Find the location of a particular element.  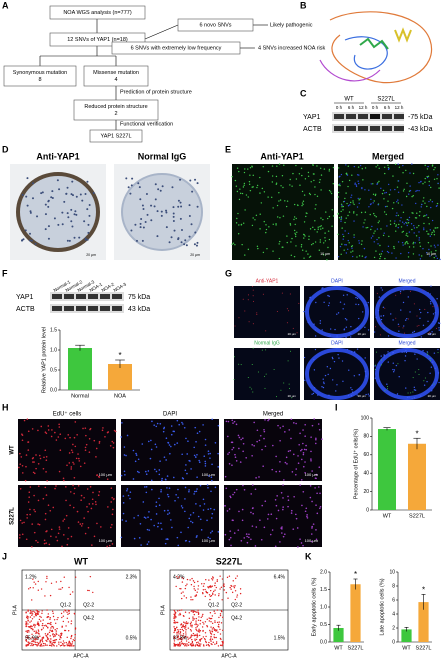

y-axis-label: Late apoptotic cells (%) is located at coordinates (382, 606).